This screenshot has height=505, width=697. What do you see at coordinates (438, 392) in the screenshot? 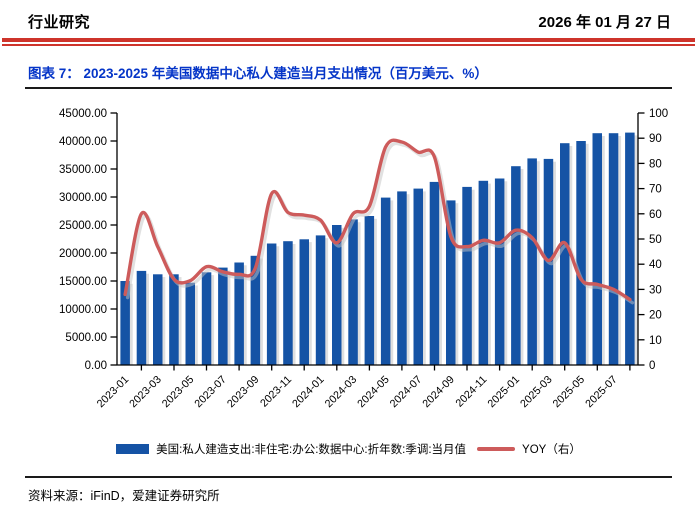
I see `svg-text: 2024-09` at bounding box center [438, 392].